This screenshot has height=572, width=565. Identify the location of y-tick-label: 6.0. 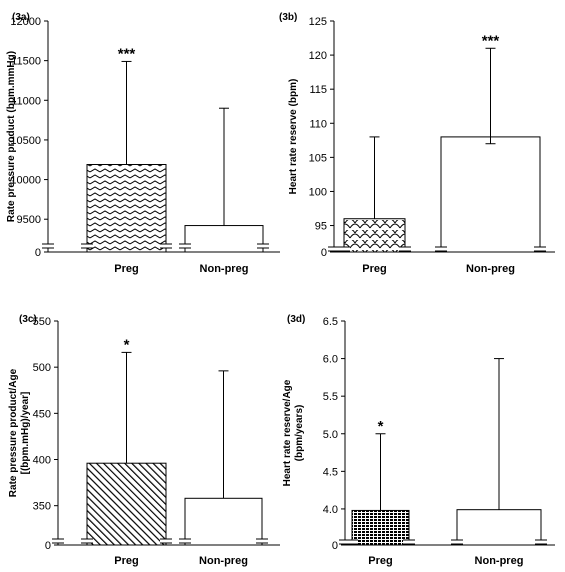
(330, 360).